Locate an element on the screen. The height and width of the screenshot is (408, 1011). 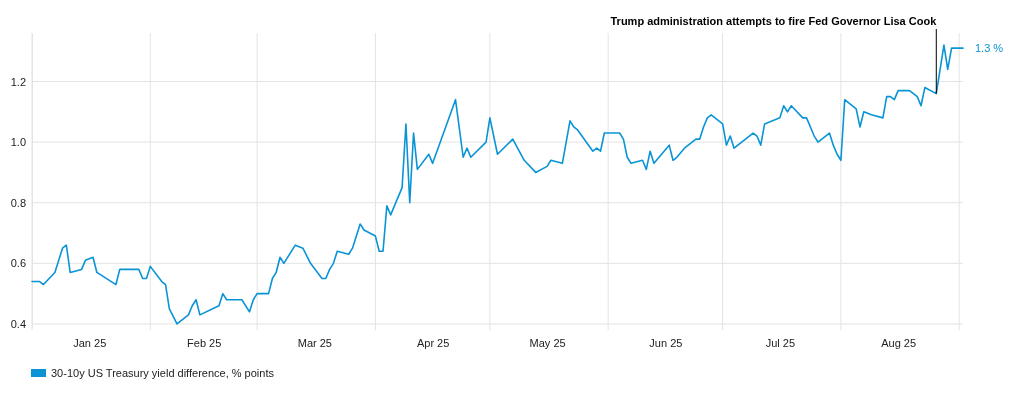
x-tick-label: Apr 25 is located at coordinates (433, 342).